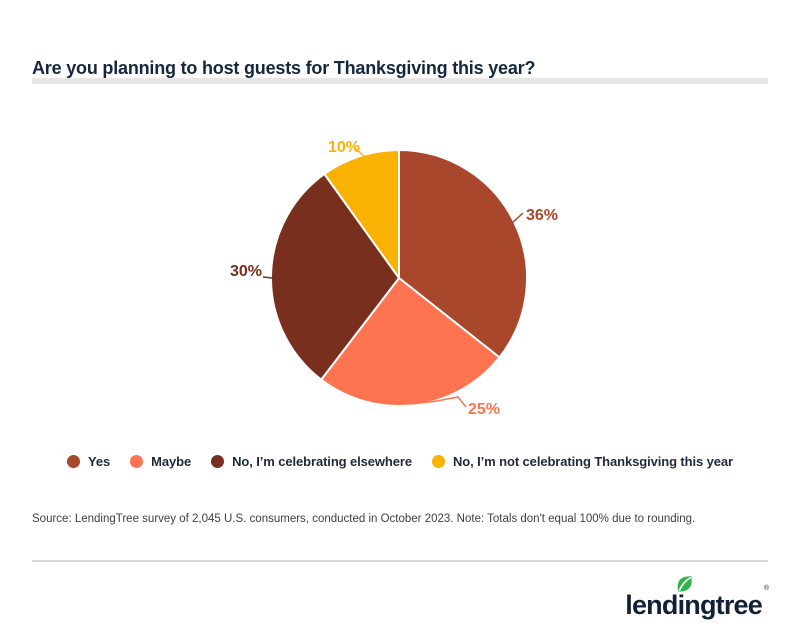 Image resolution: width=800 pixels, height=632 pixels. I want to click on pie-value-label-1: 25%, so click(484, 409).